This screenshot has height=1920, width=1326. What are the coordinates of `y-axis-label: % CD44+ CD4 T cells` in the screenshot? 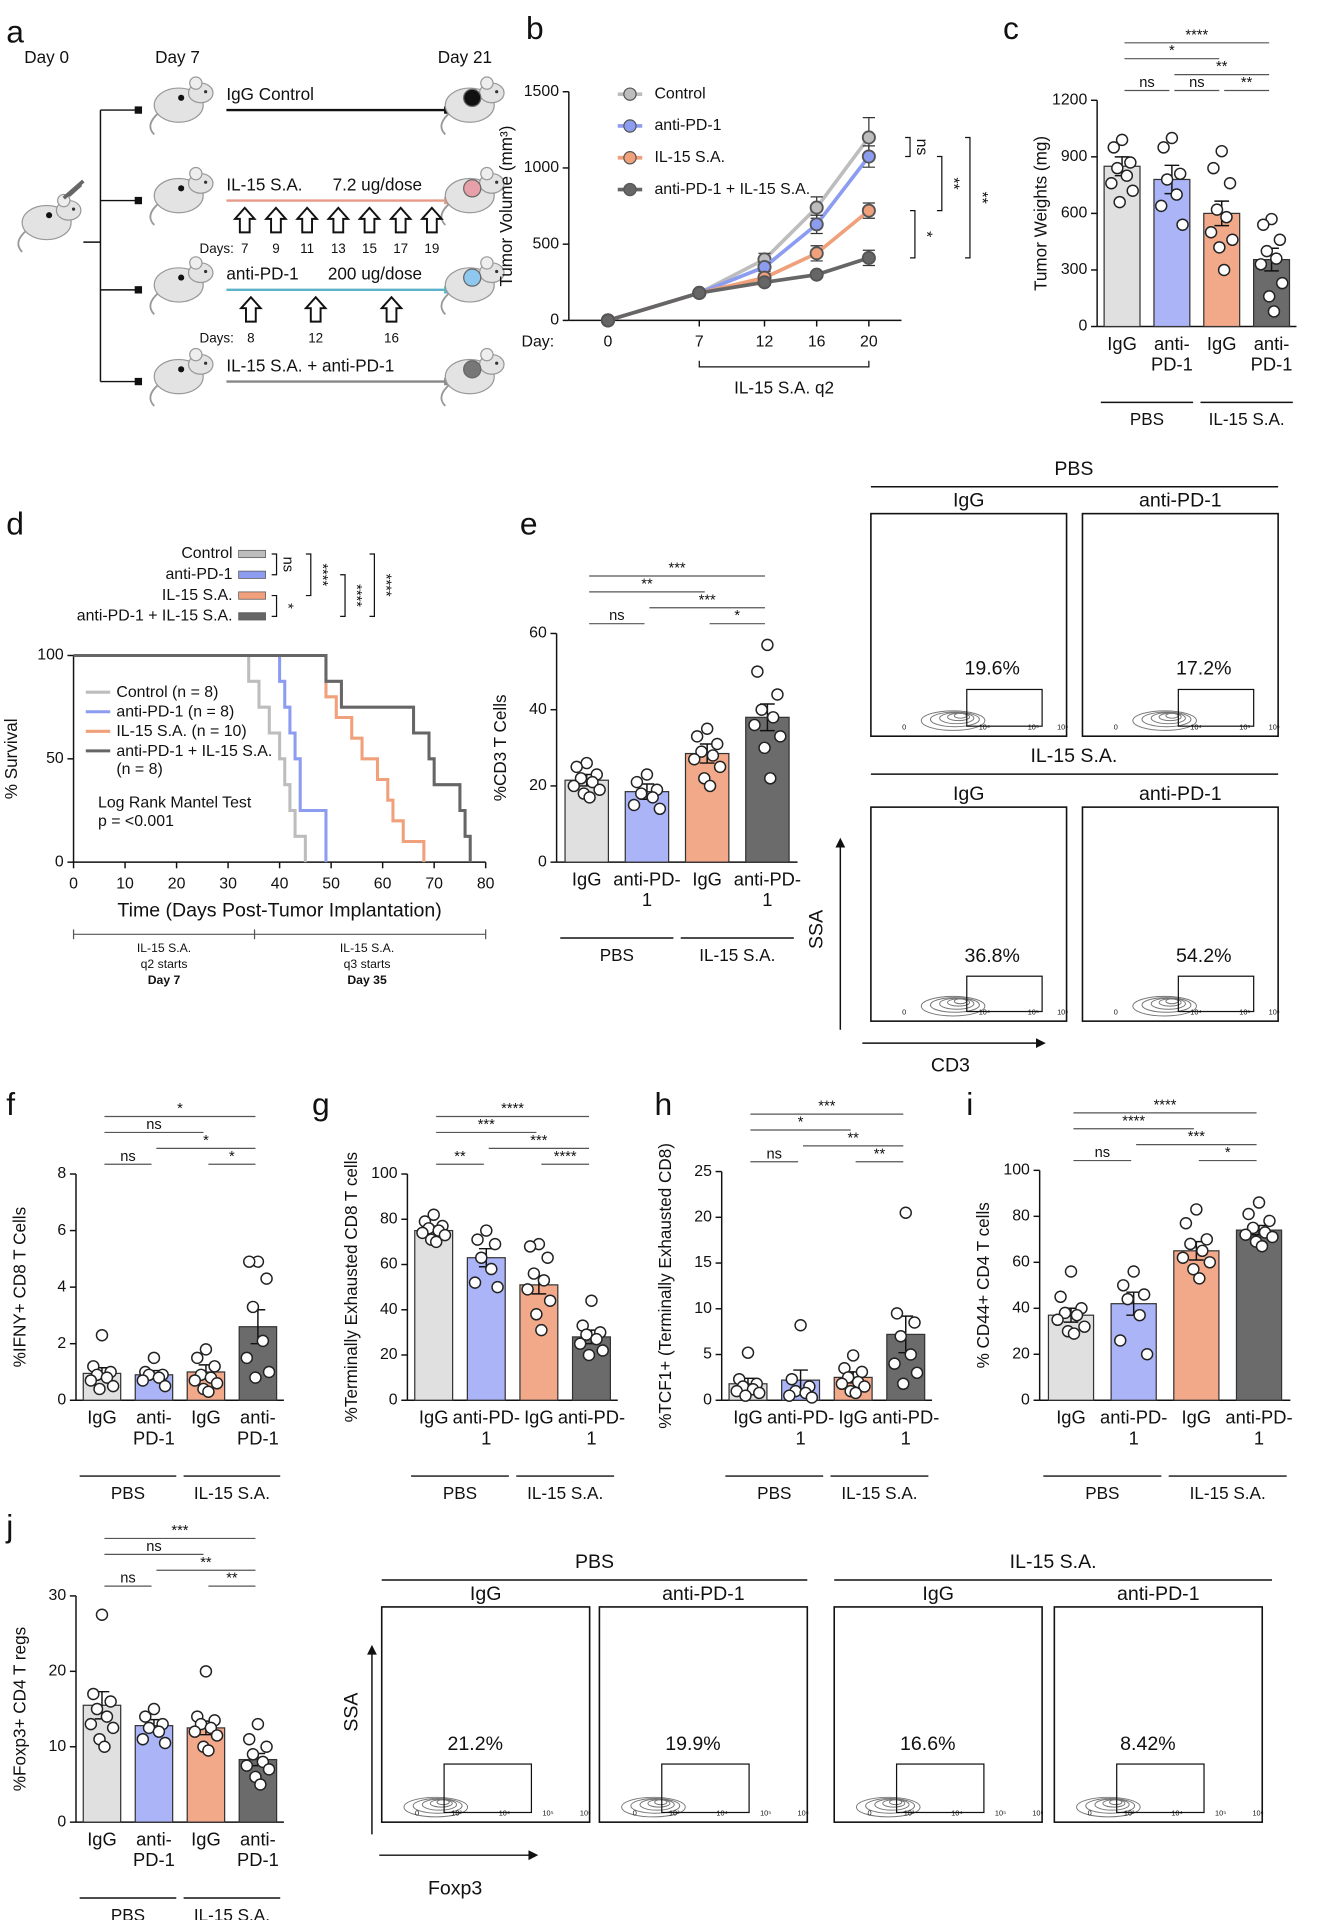 It's located at (983, 1285).